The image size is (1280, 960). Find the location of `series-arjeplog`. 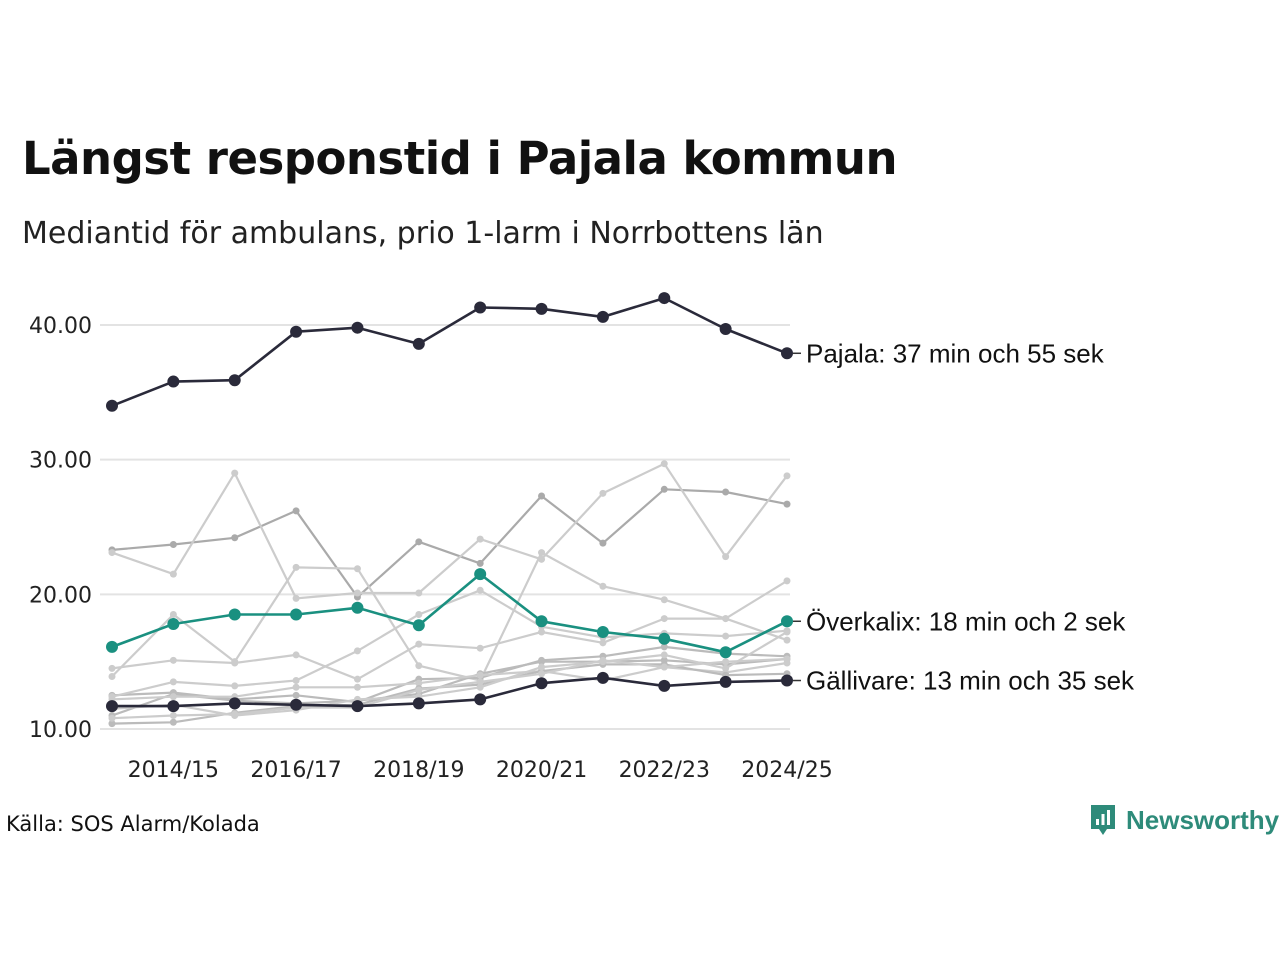

series-arjeplog is located at coordinates (449, 531).